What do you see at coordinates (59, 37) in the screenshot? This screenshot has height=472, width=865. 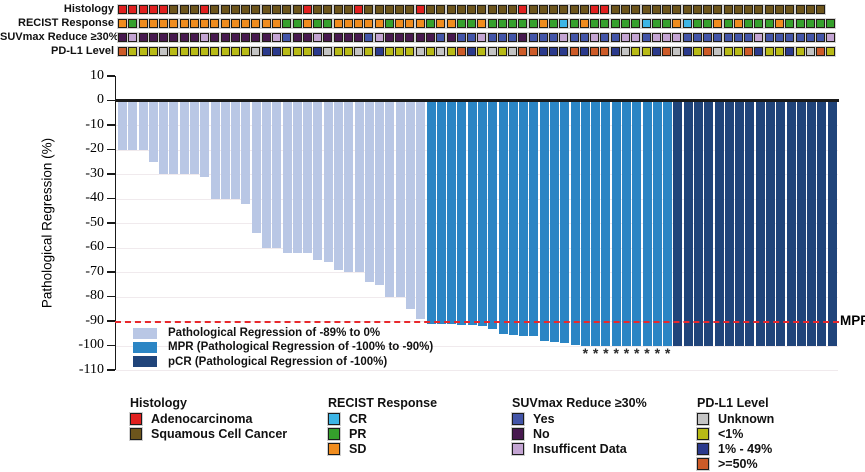 I see `track-label: SUVmax Reduce ≥30%` at bounding box center [59, 37].